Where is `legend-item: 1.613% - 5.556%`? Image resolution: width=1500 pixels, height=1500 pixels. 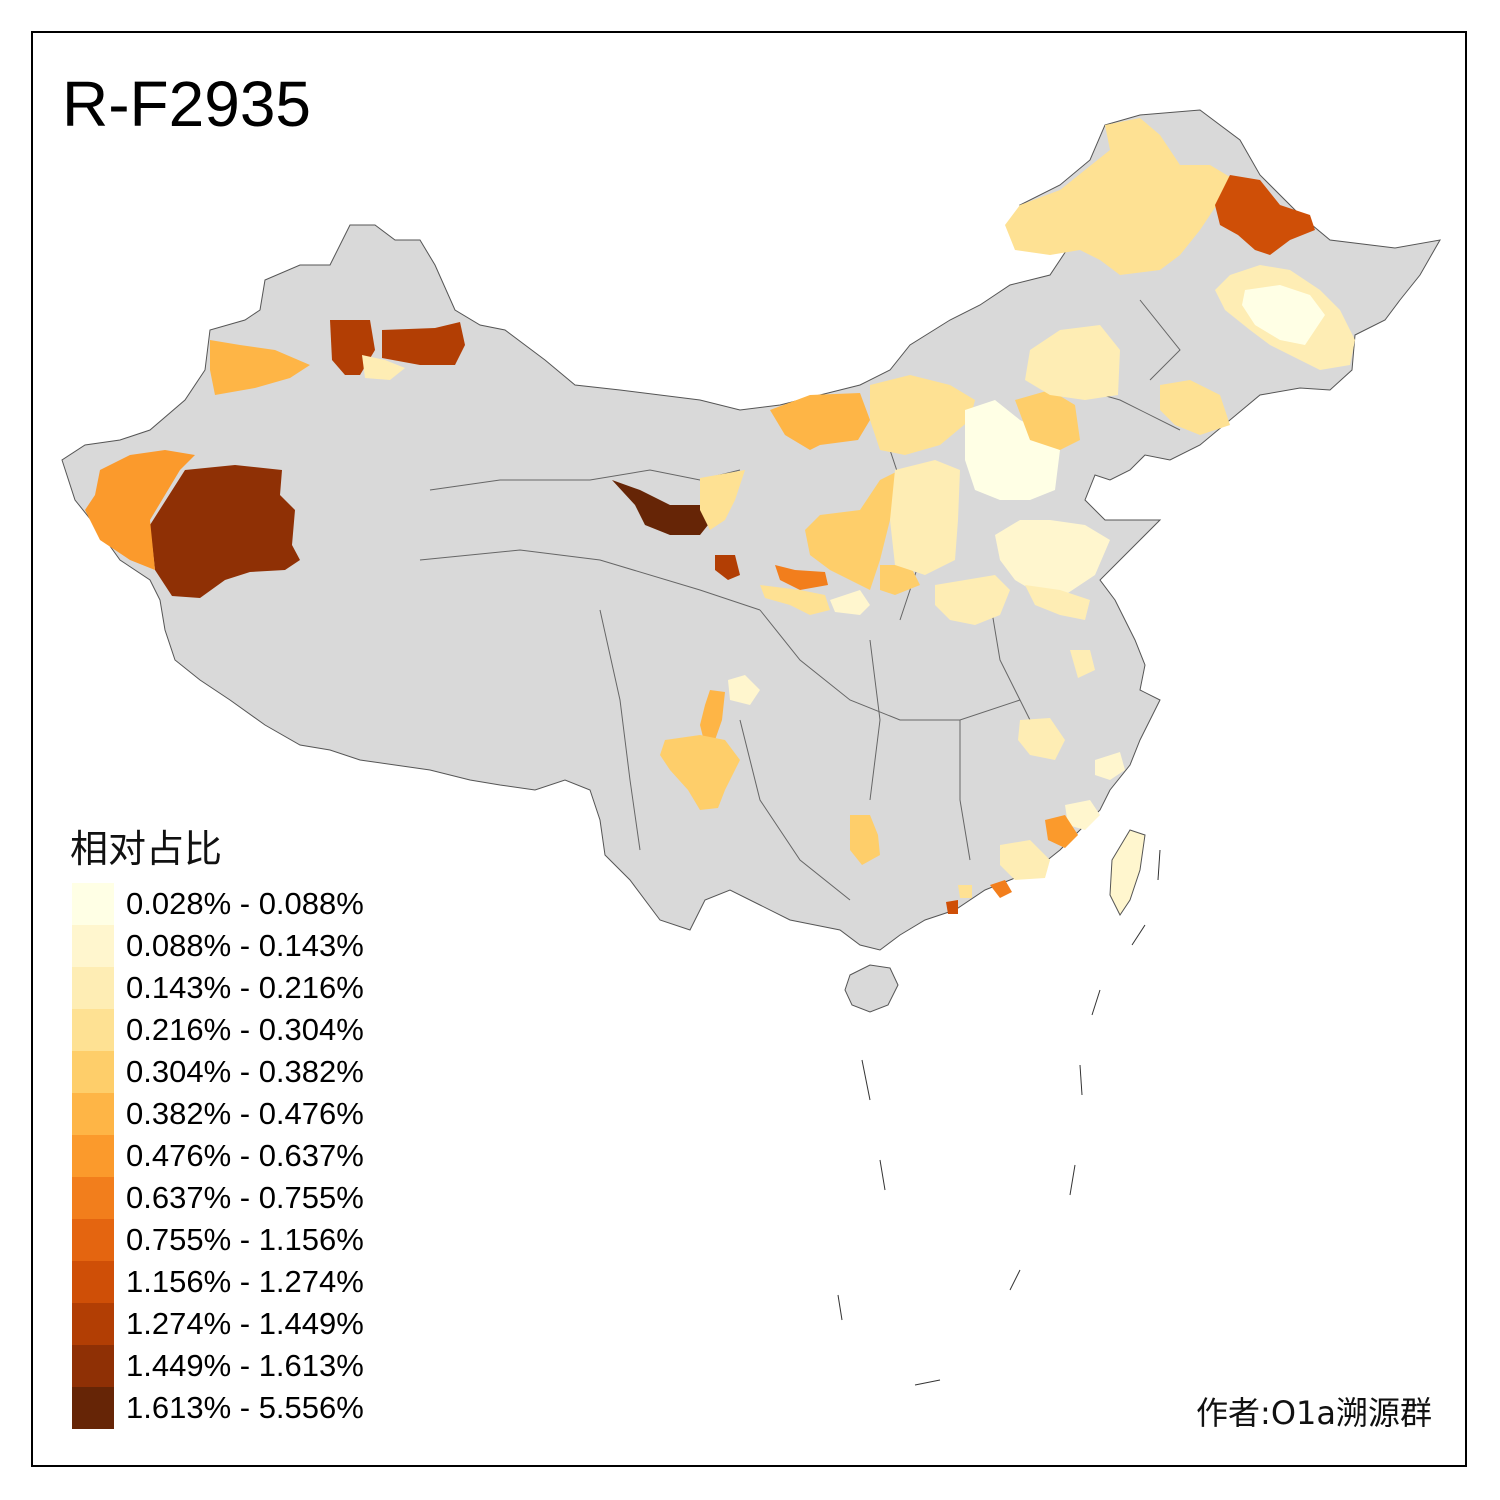
legend-item: 1.613% - 5.556% is located at coordinates (218, 1408).